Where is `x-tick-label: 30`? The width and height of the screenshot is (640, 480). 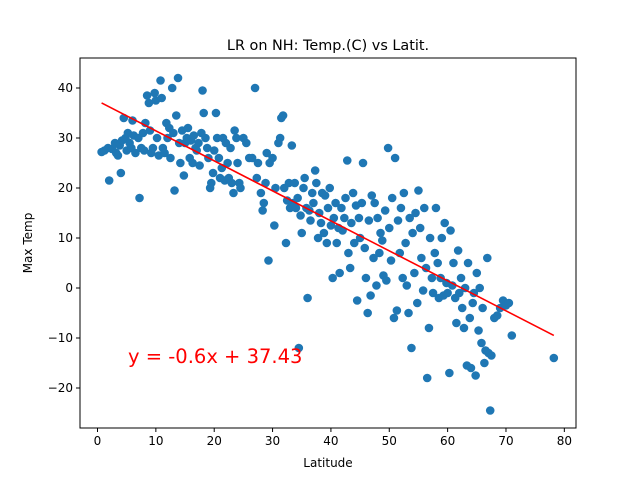
x-tick-label: 30 is located at coordinates (272, 441).